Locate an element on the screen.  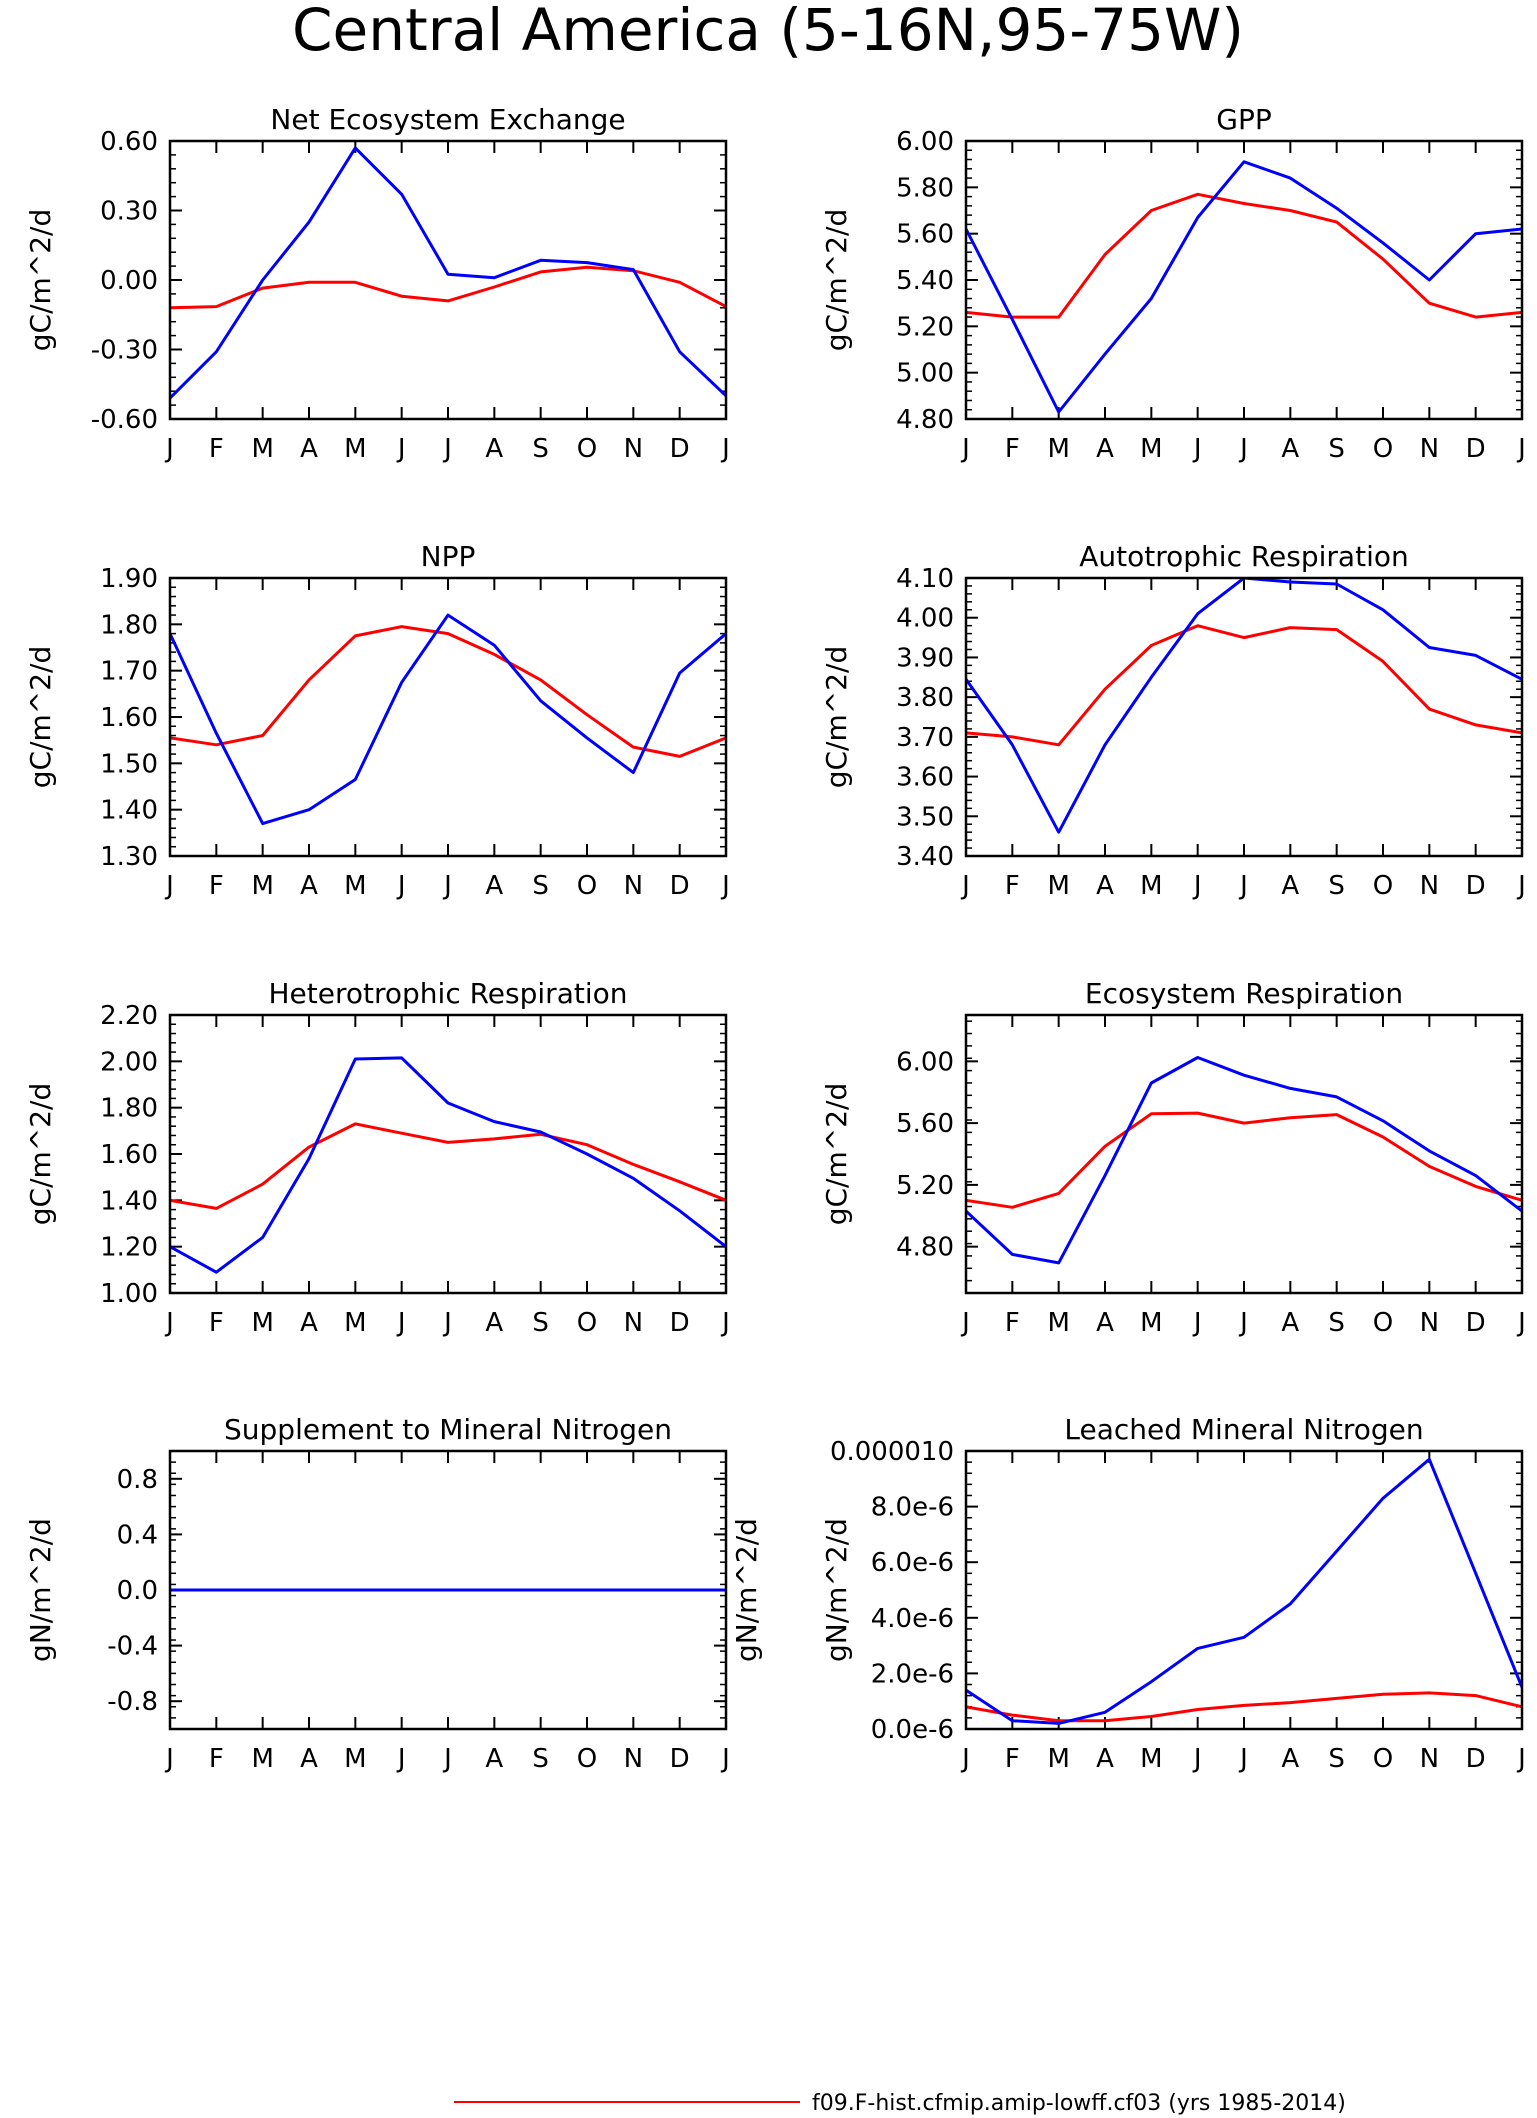
y-tick-label: 1.30 is located at coordinates (129, 857).